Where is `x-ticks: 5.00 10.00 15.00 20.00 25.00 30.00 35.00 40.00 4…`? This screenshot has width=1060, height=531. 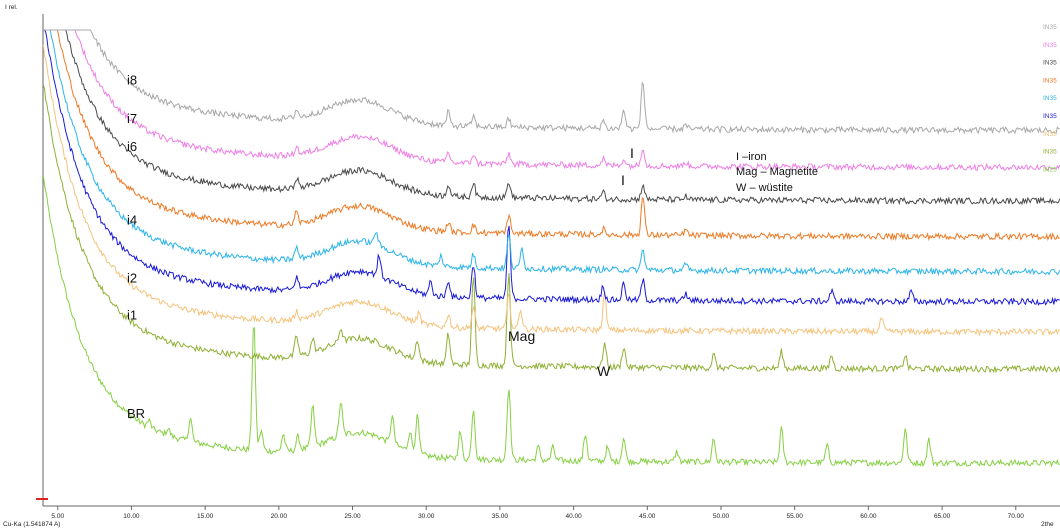 x-ticks: 5.00 10.00 15.00 20.00 25.00 30.00 35.00 40.00 4… is located at coordinates (537, 513).